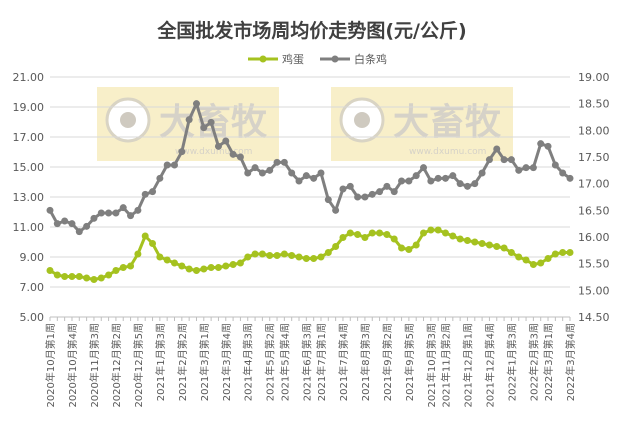 This screenshot has width=620, height=429. I want to click on x-tick-label: 2021年2月第2周, so click(182, 362).